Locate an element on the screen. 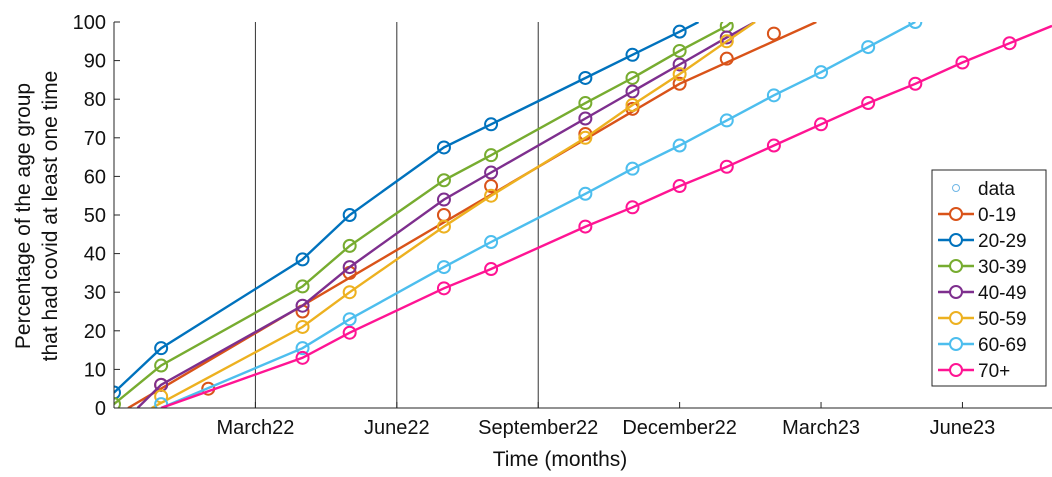 This screenshot has height=477, width=1052. y-axis-label-line-1: Percentage of the age group is located at coordinates (23, 216).